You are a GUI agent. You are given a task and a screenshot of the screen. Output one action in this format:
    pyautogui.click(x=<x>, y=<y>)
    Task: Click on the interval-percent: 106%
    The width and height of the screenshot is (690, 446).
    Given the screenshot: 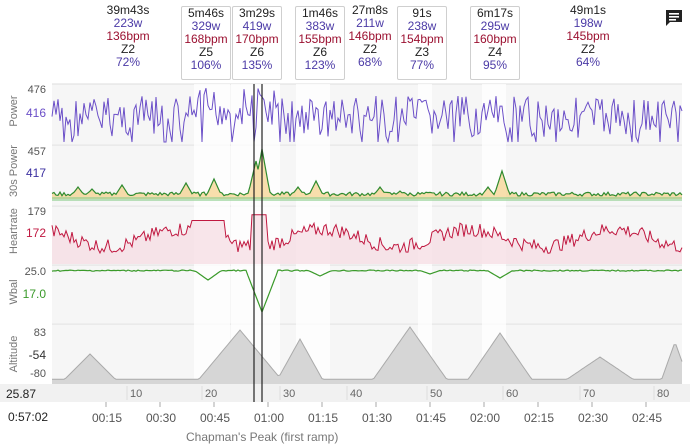 What is the action you would take?
    pyautogui.click(x=206, y=65)
    